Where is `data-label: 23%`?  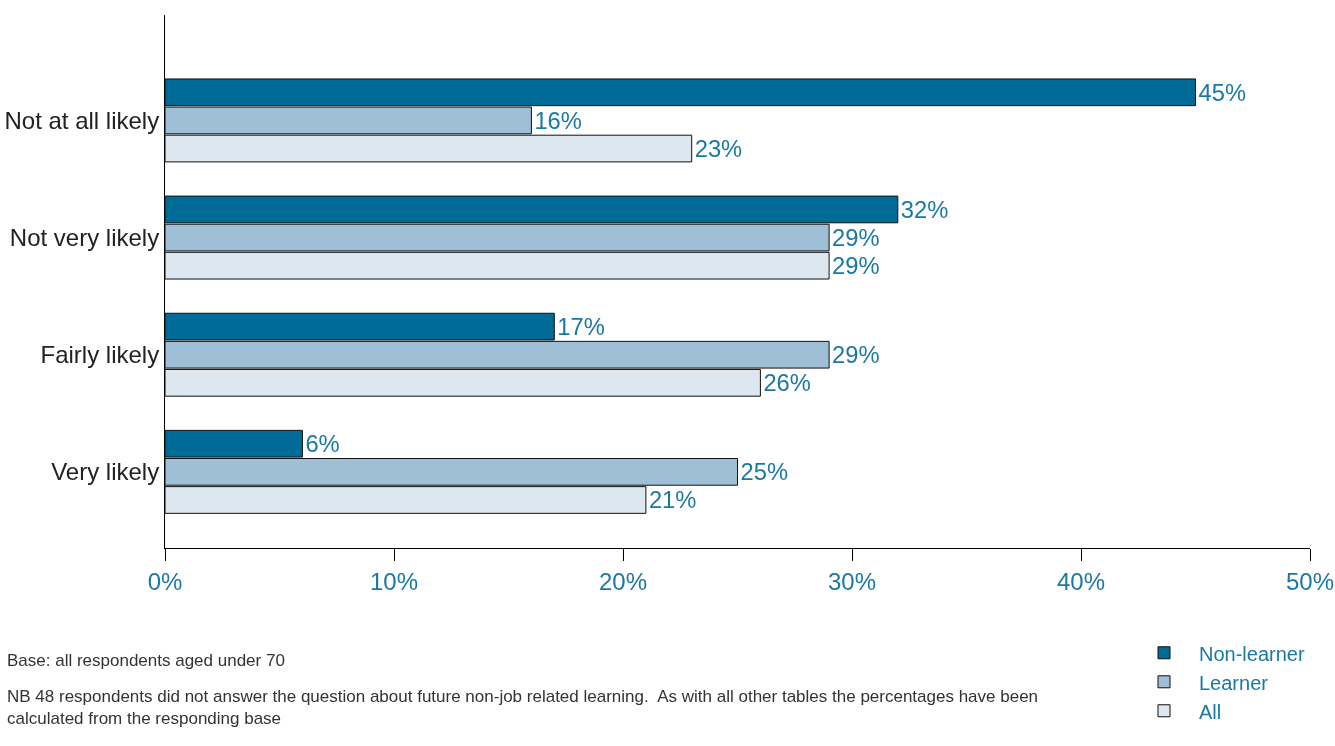
data-label: 23% is located at coordinates (718, 148).